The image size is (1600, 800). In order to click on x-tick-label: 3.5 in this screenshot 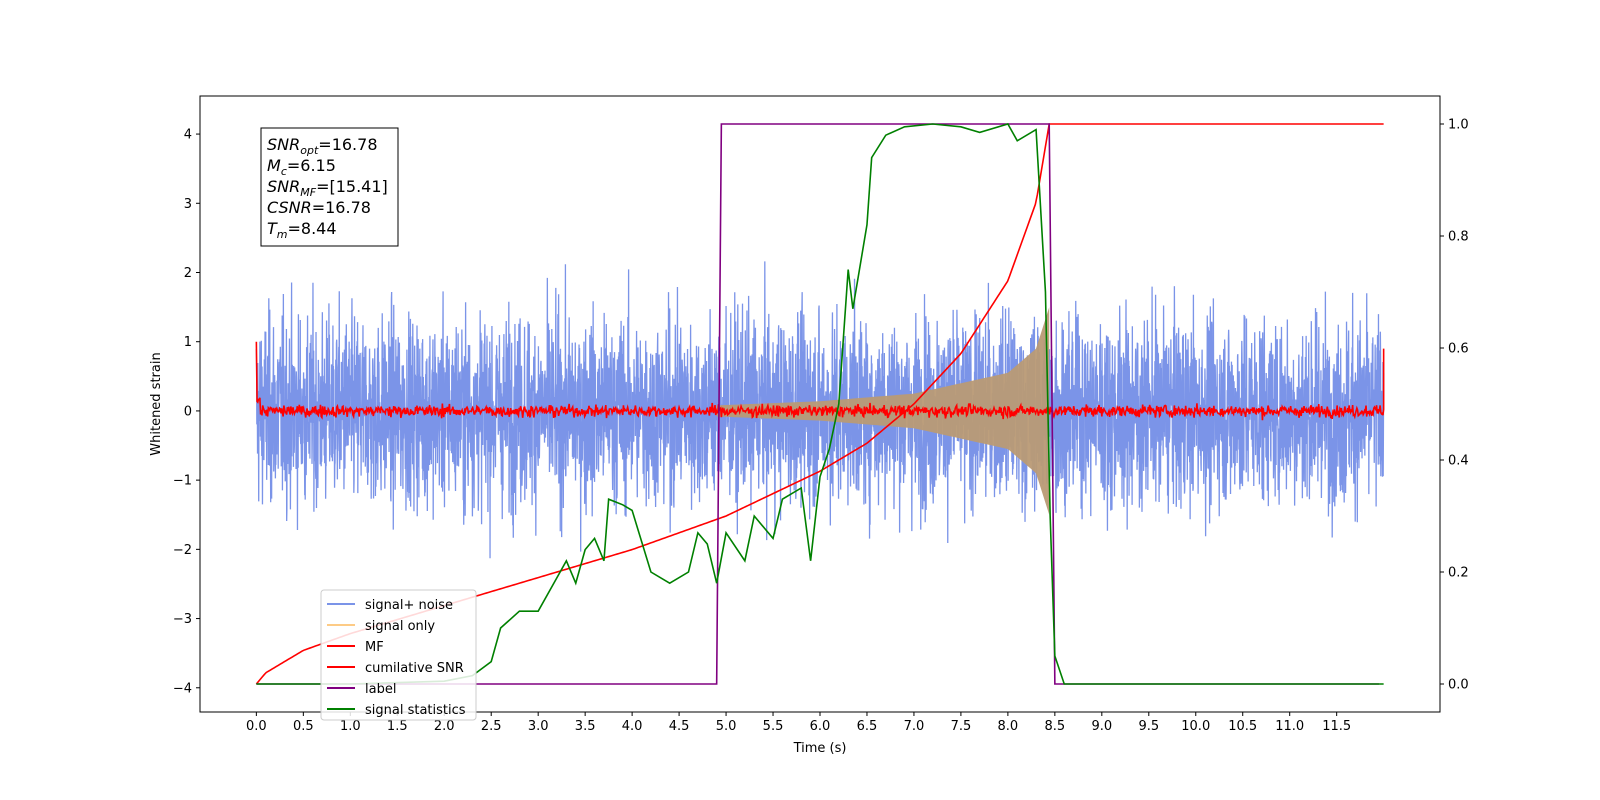, I will do `click(585, 726)`.